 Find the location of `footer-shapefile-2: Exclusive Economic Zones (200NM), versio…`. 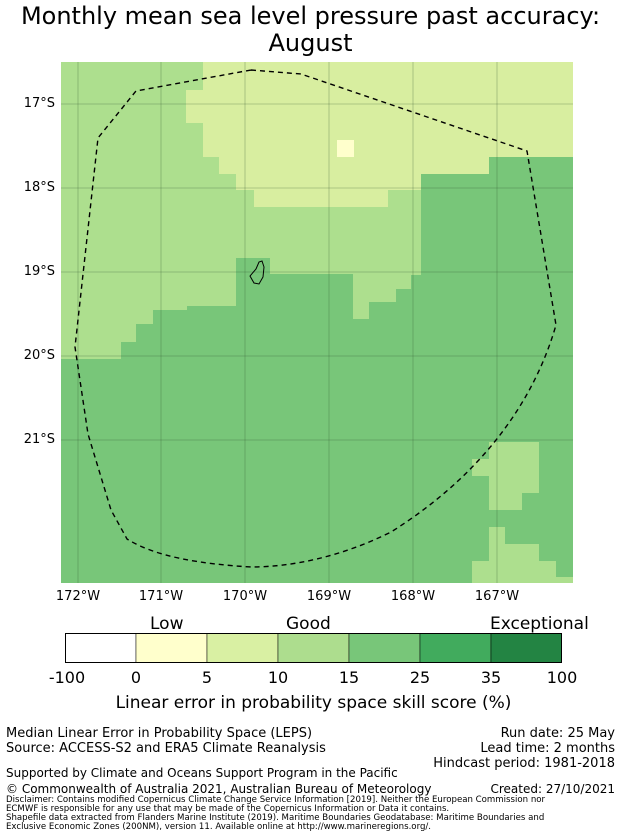

footer-shapefile-2: Exclusive Economic Zones (200NM), versio… is located at coordinates (219, 827).